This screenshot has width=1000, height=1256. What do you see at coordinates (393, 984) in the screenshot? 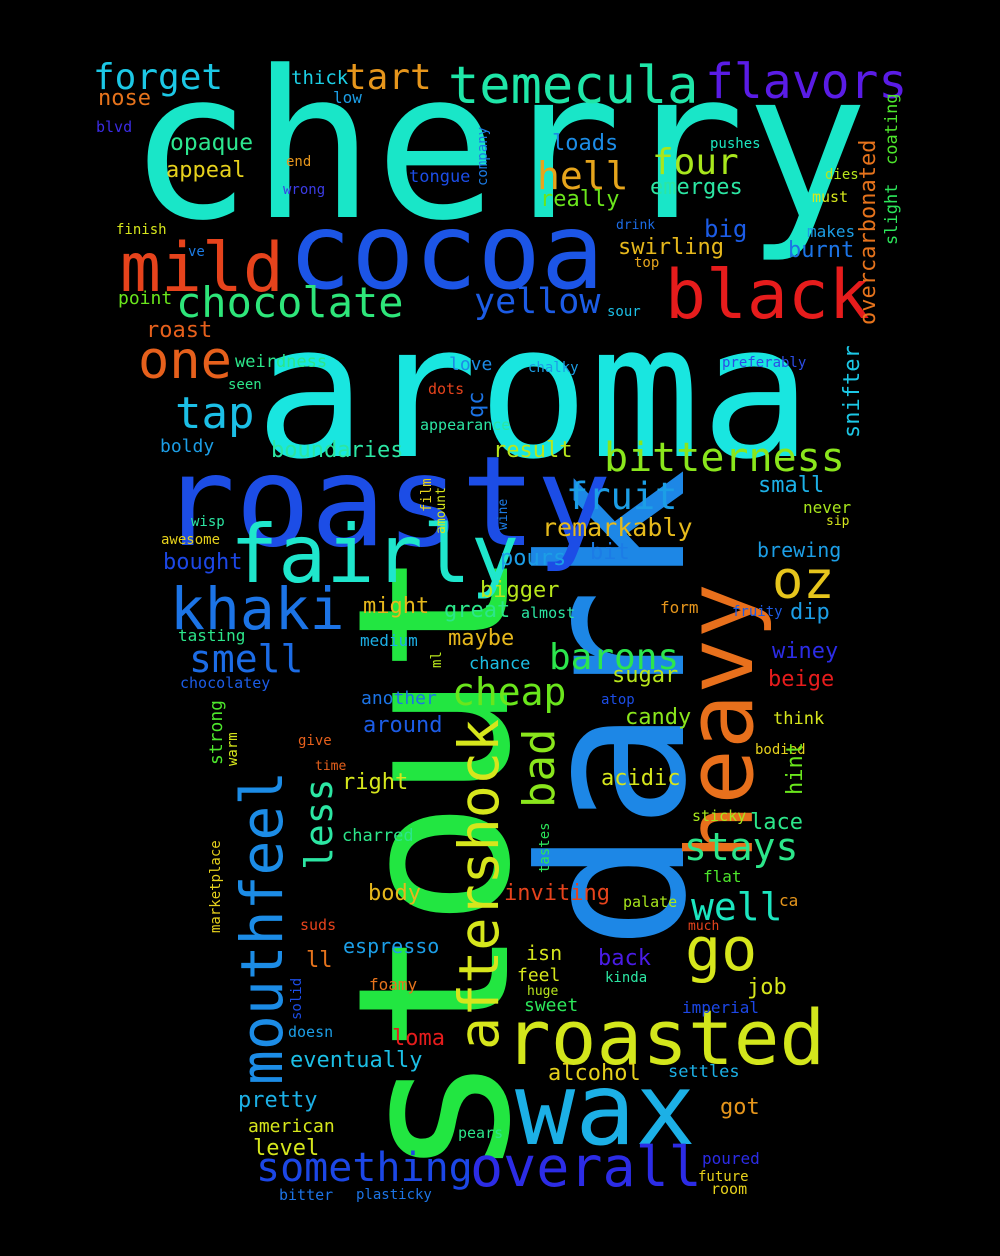
I see `word-foamy: foamy` at bounding box center [393, 984].